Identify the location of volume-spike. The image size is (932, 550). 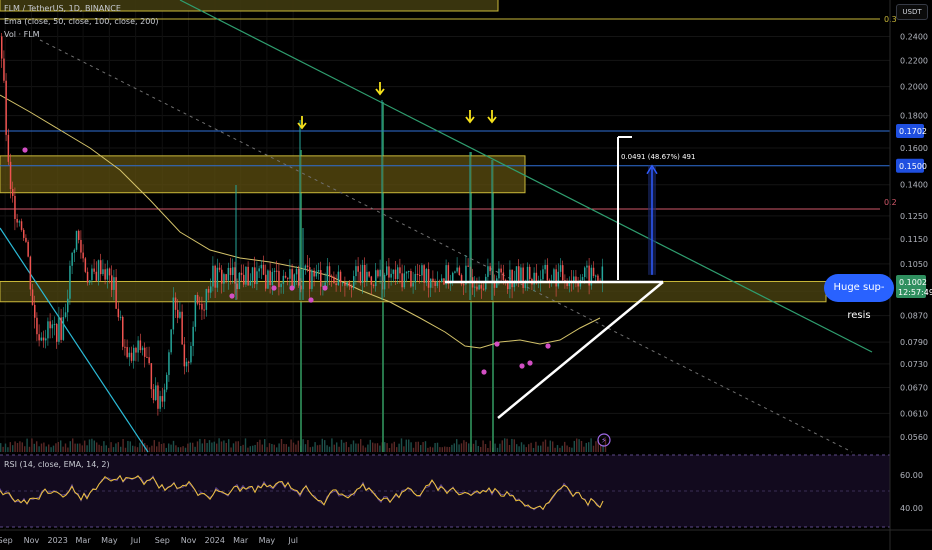
(493, 306).